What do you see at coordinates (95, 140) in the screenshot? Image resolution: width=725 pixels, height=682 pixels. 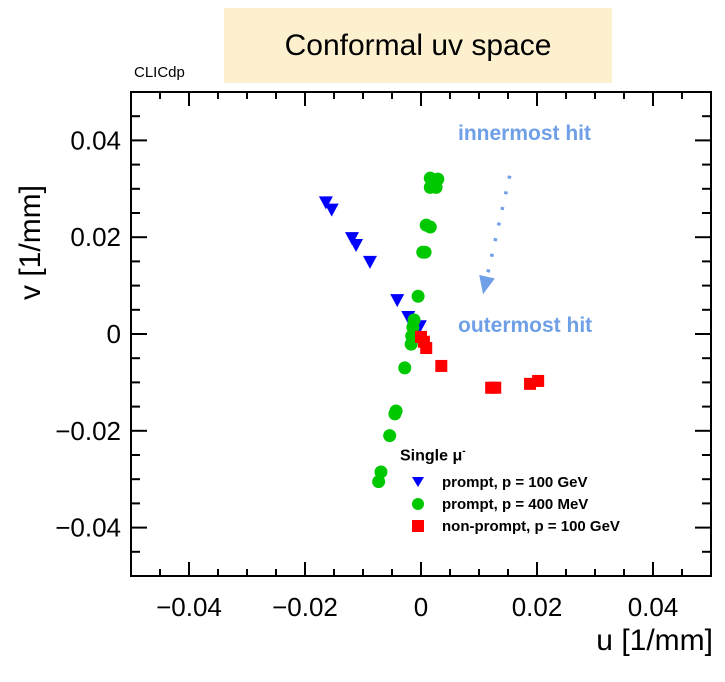 I see `y-tick-label: 0.04` at bounding box center [95, 140].